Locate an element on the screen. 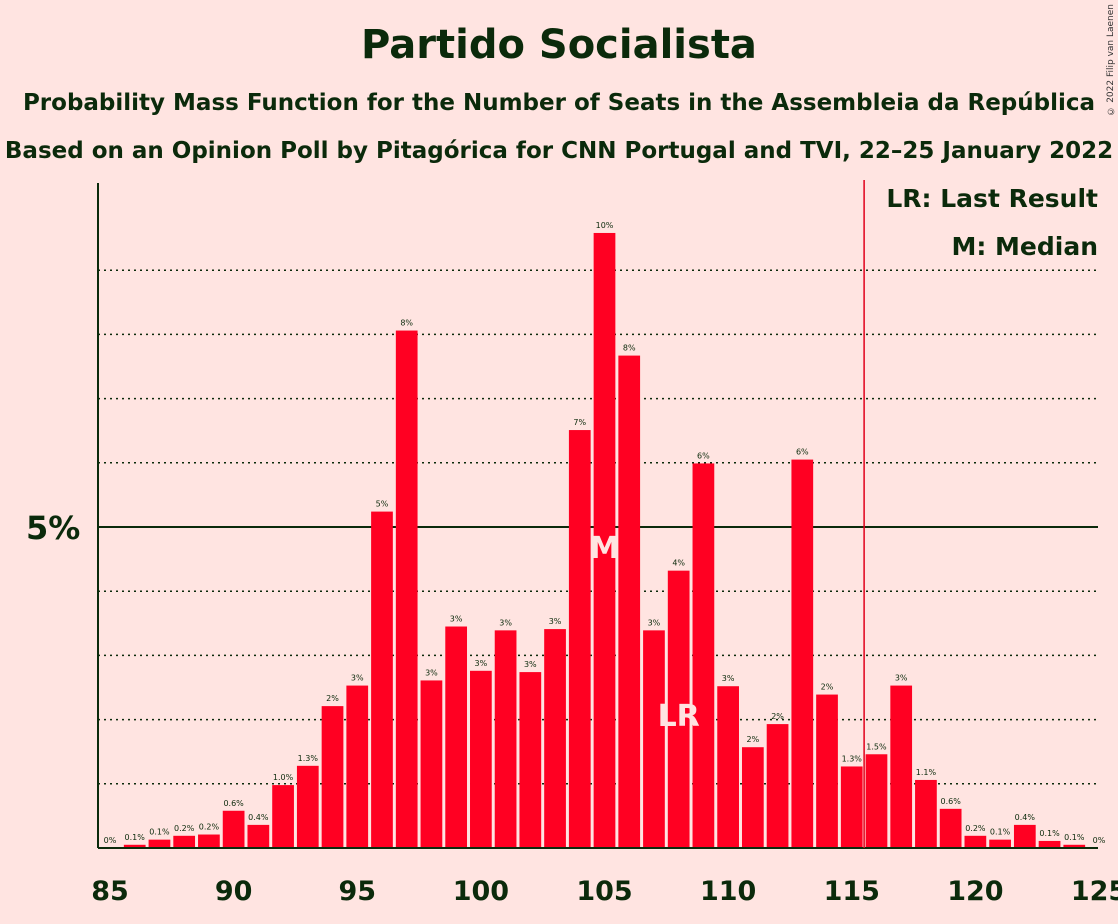 This screenshot has height=924, width=1118. last-result-marker: LR is located at coordinates (679, 716).